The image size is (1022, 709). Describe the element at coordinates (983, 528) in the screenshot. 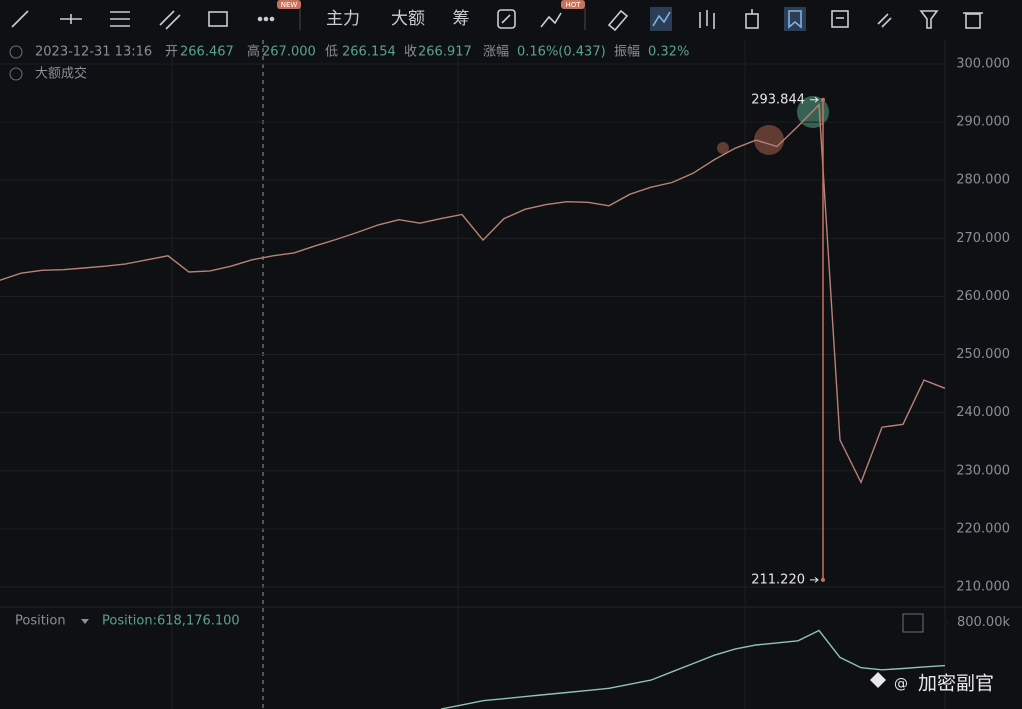

I see `y-tick-label: 220.000` at that location.